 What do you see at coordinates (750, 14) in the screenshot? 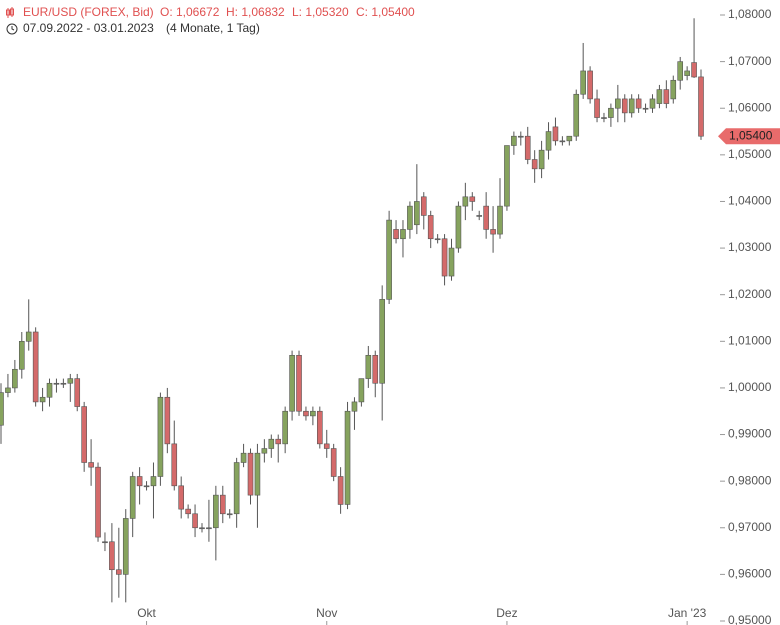
I see `y-tick-label: 1,08000` at bounding box center [750, 14].